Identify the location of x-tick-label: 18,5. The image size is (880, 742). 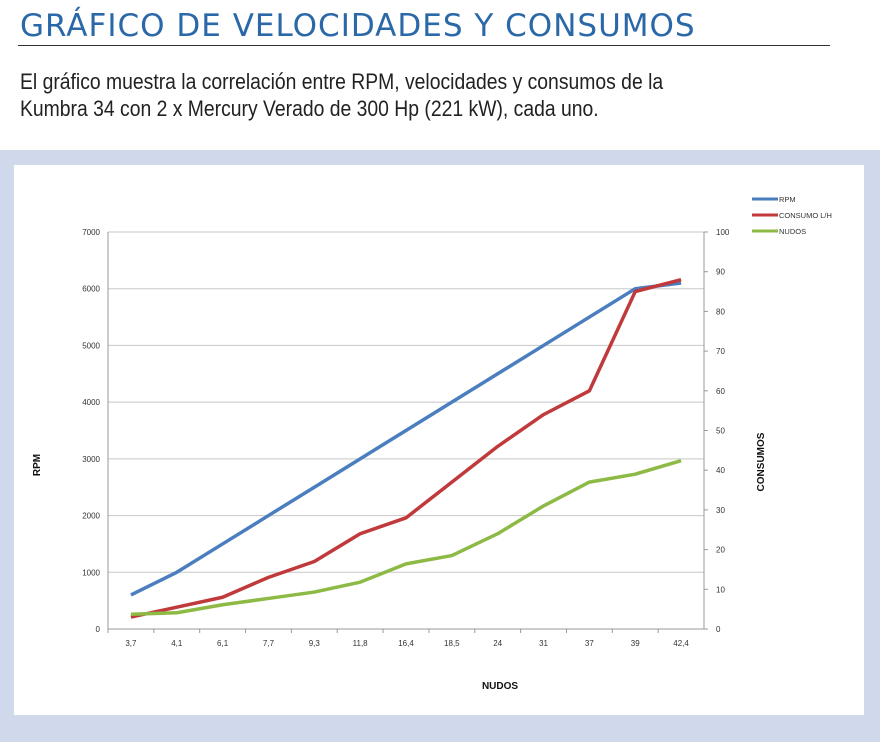
(452, 643).